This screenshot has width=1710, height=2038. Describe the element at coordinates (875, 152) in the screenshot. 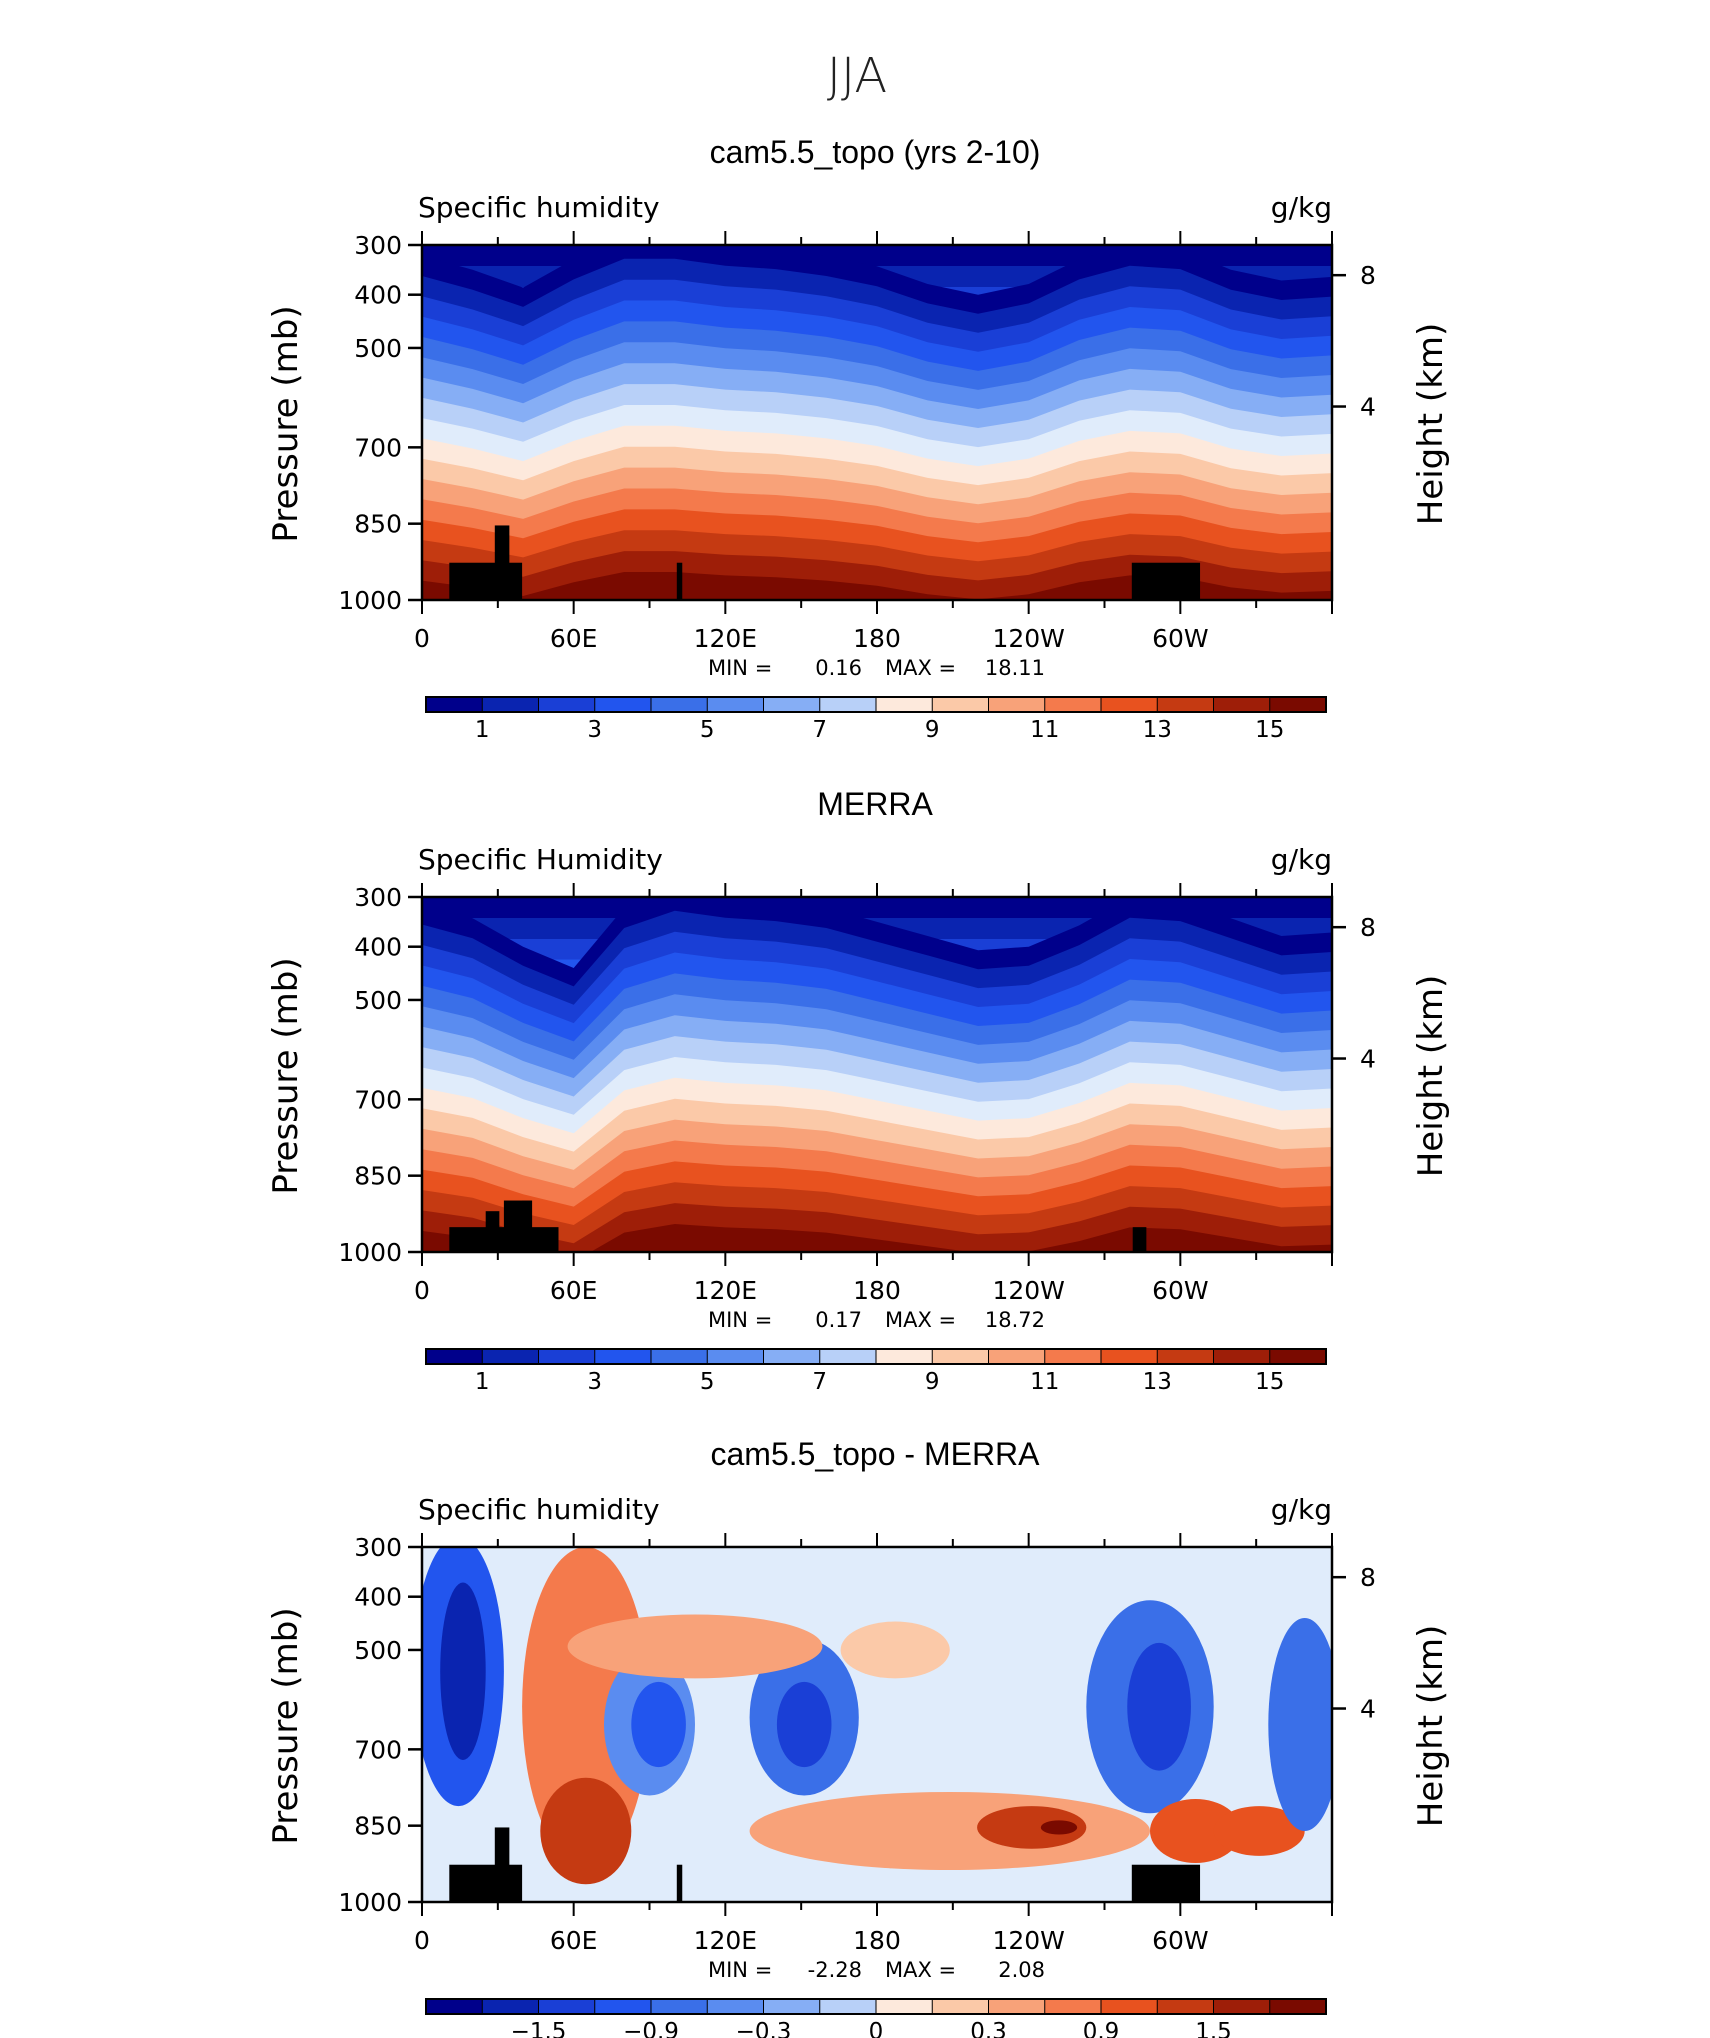

I see `panel-title: cam5.5_topo (yrs 2-10)` at that location.